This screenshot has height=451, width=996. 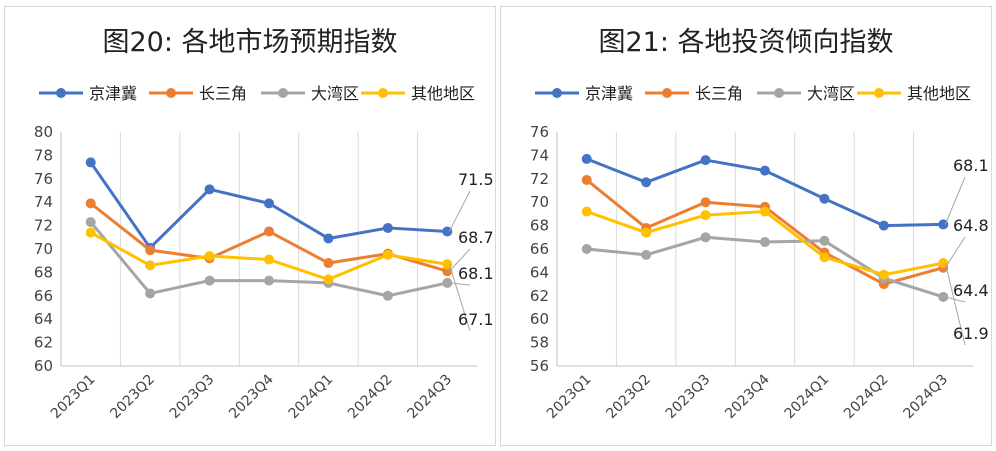 What do you see at coordinates (88, 93) in the screenshot?
I see `legend-item: 京津冀` at bounding box center [88, 93].